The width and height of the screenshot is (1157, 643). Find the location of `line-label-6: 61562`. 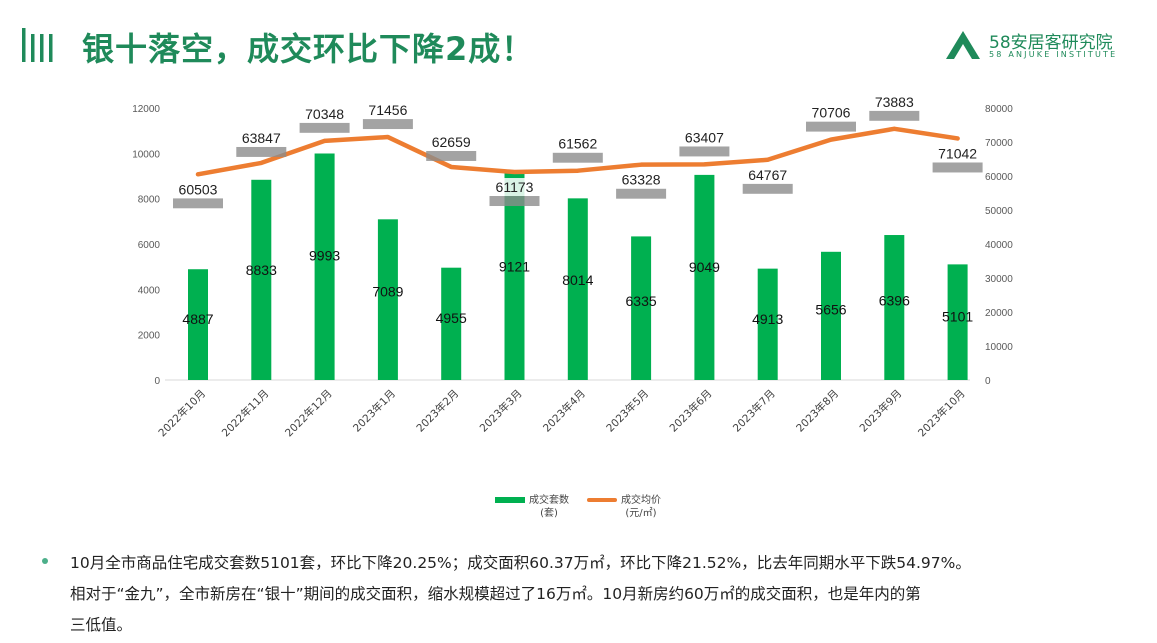

line-label-6: 61562 is located at coordinates (577, 144).